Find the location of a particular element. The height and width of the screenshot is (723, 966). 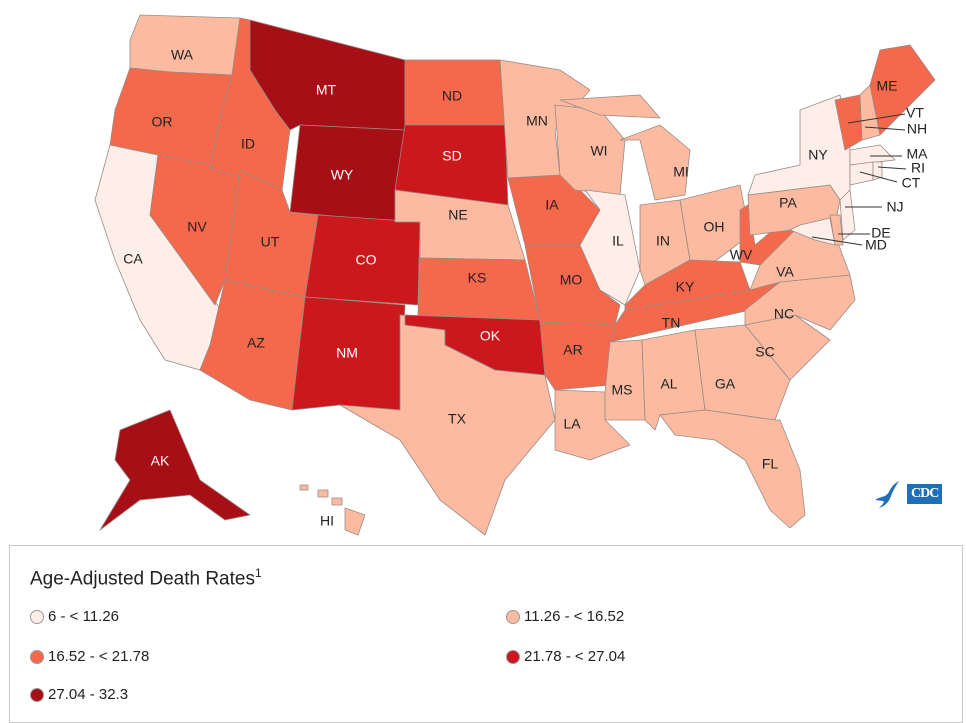

label-MN: MN is located at coordinates (537, 121).